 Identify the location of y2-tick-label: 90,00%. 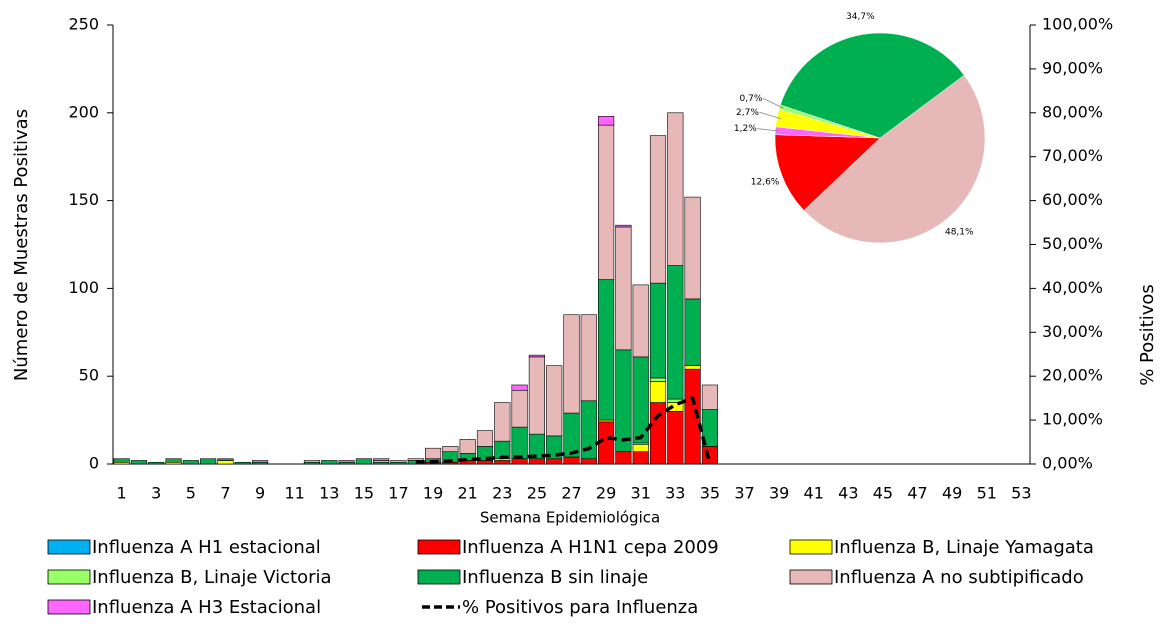
(1072, 67).